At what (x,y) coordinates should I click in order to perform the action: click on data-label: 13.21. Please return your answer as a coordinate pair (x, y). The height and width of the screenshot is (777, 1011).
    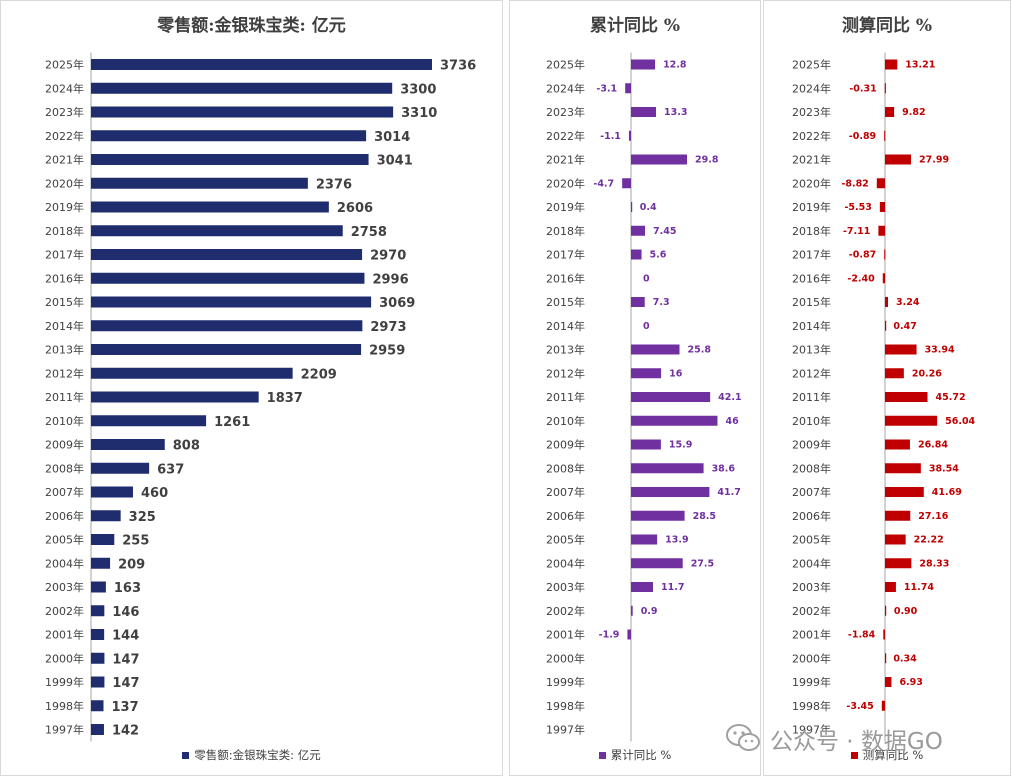
    Looking at the image, I should click on (920, 65).